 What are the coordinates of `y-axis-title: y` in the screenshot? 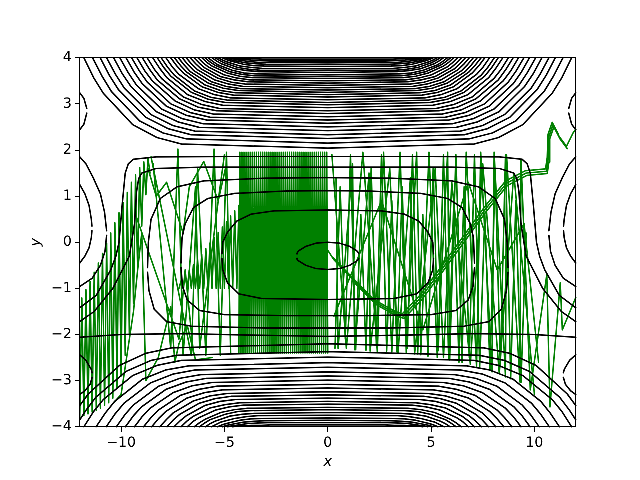 It's located at (36, 243).